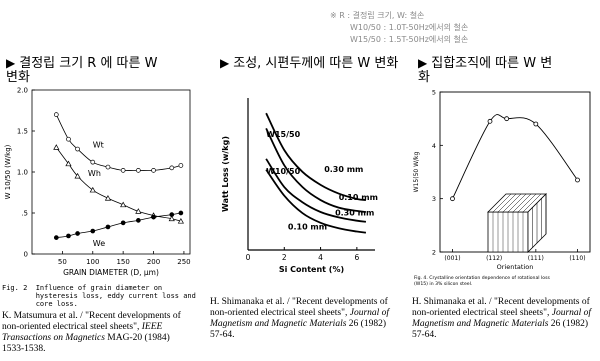  I want to click on citation-2-journal: Journal of, so click(369, 313).